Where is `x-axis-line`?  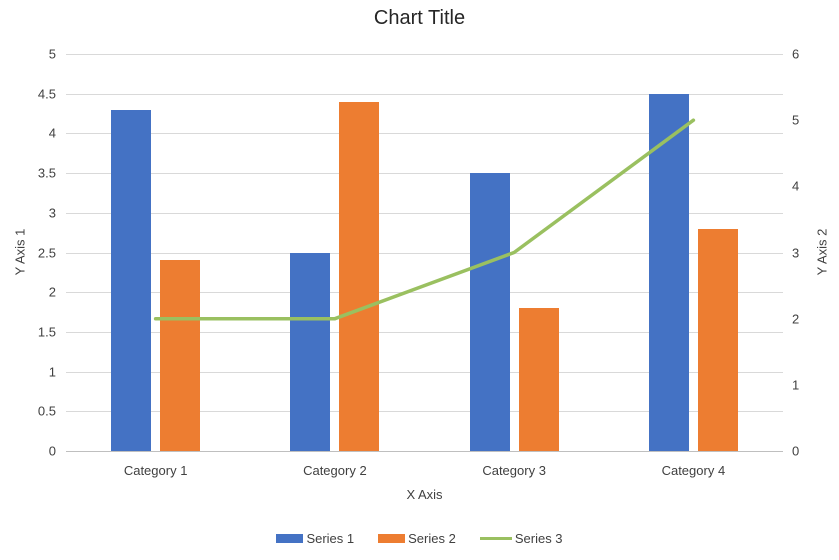
x-axis-line is located at coordinates (424, 451).